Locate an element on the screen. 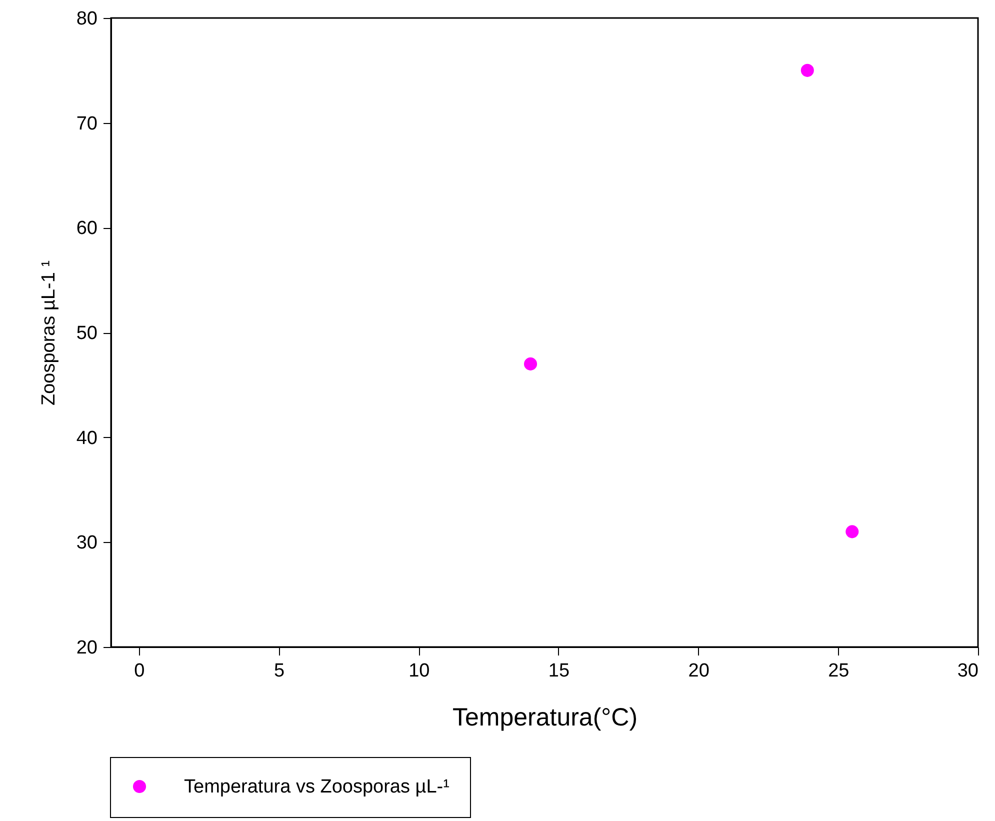 Image resolution: width=995 pixels, height=821 pixels. y-tick-label: 70 is located at coordinates (87, 123).